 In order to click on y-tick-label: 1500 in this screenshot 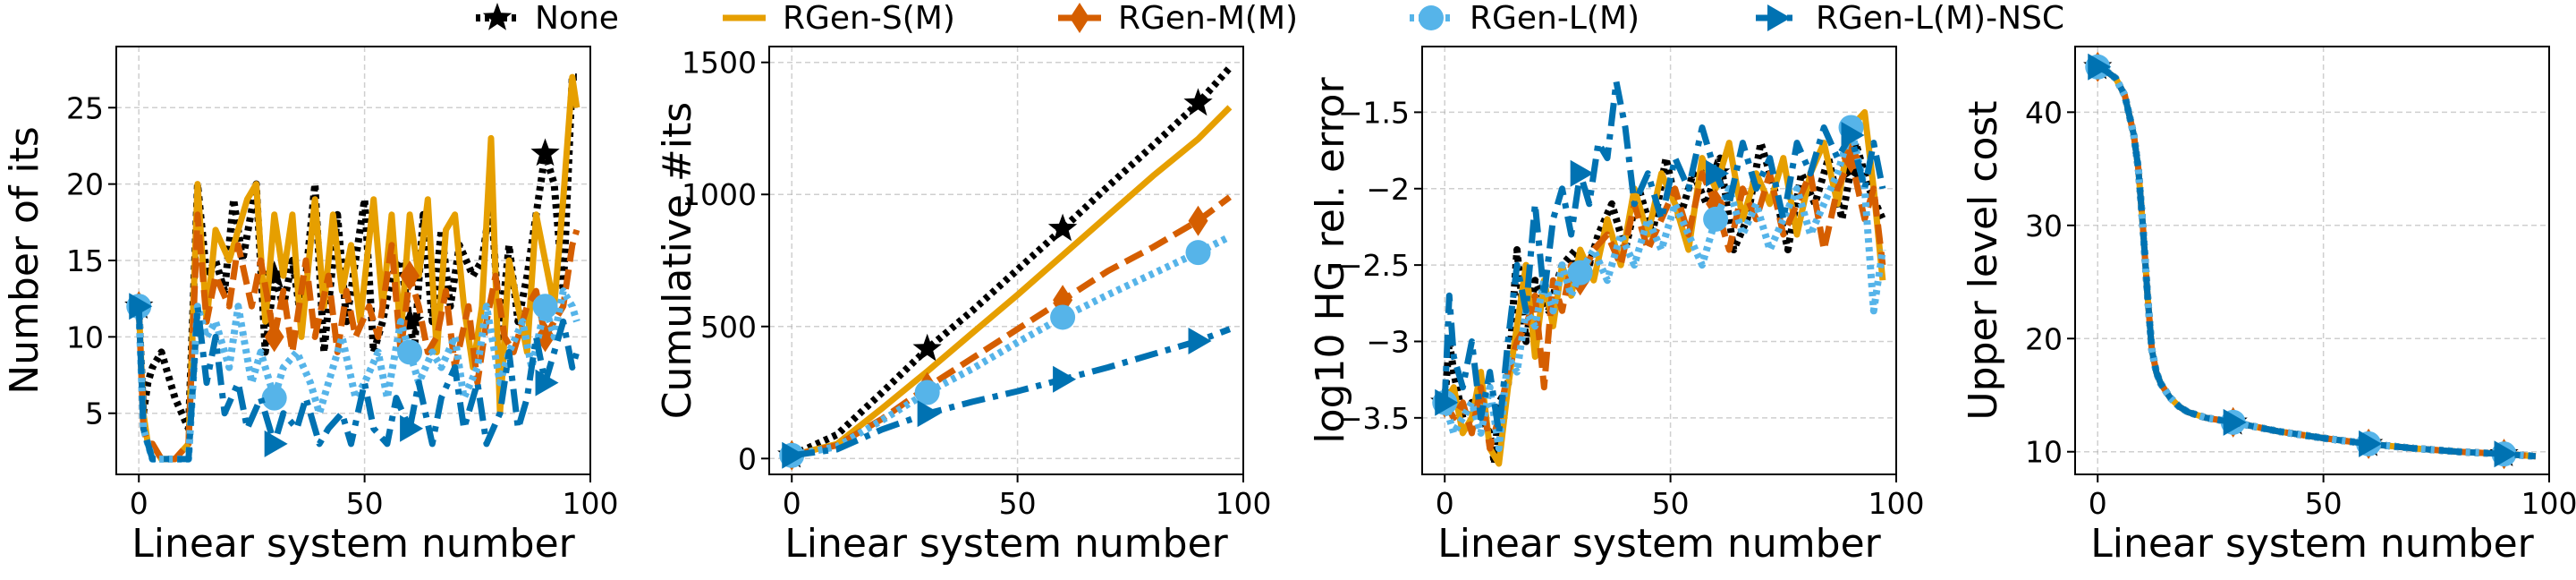, I will do `click(719, 63)`.